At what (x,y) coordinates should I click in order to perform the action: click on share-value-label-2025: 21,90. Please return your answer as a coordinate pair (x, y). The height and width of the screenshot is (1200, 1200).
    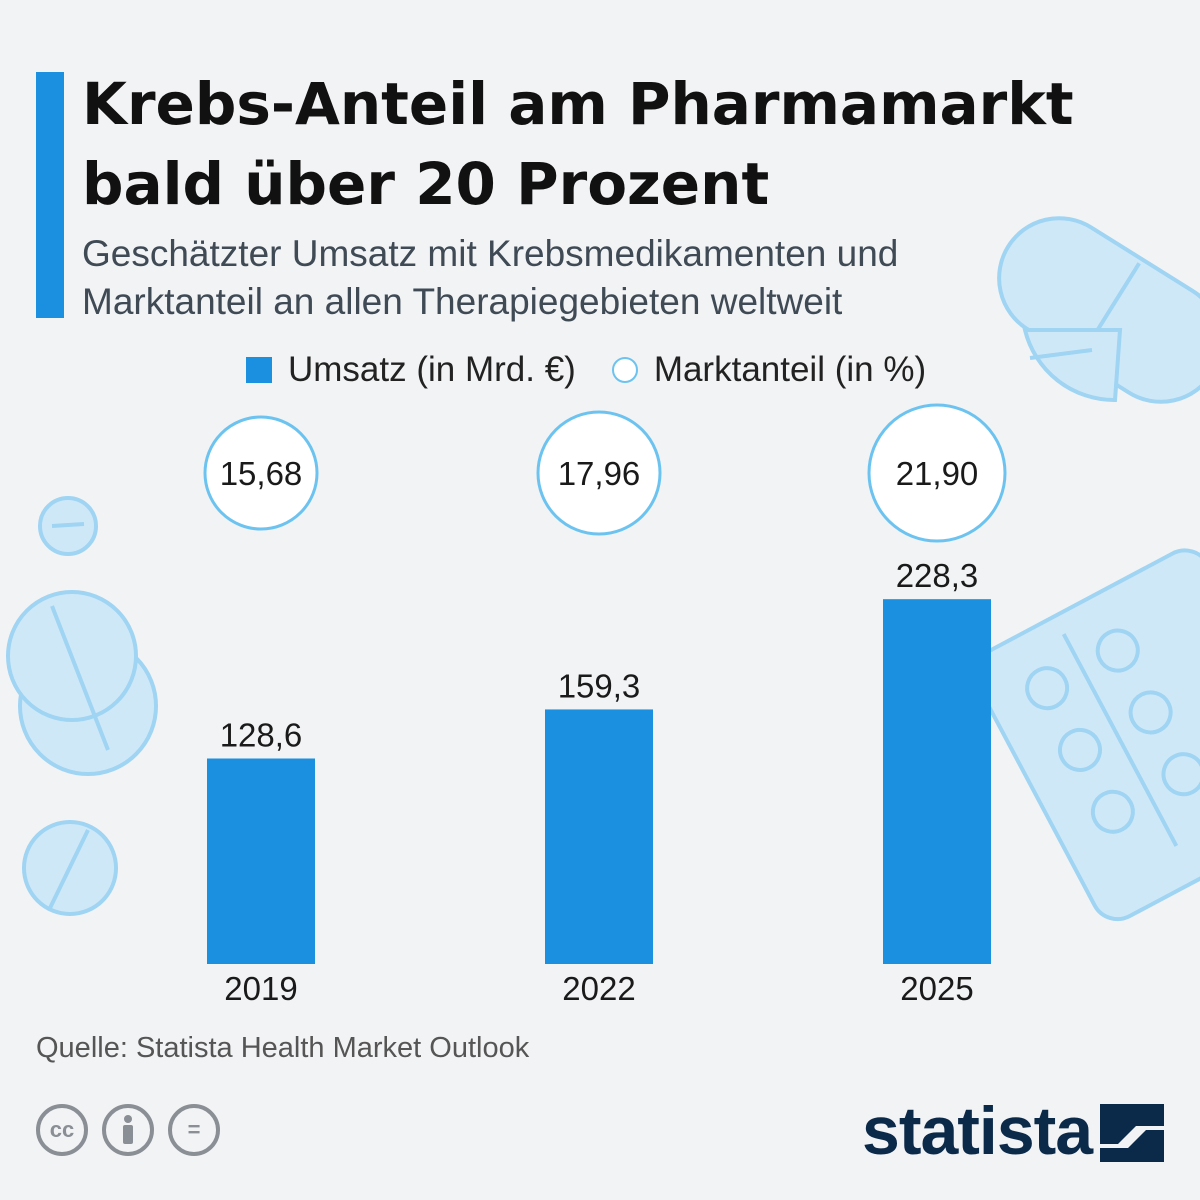
    Looking at the image, I should click on (937, 473).